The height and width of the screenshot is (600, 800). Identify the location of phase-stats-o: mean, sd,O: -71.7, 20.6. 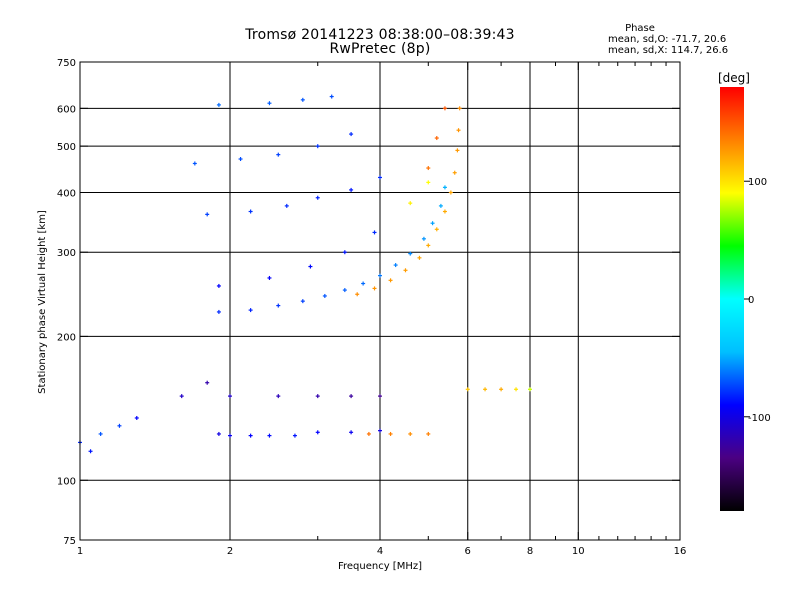
(667, 39).